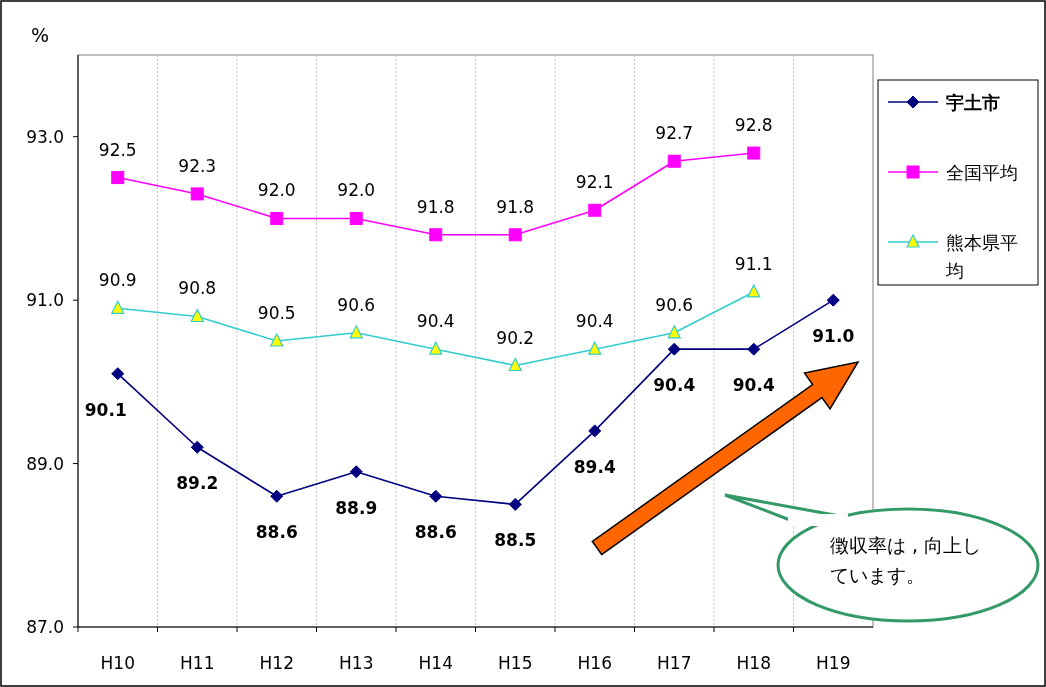  What do you see at coordinates (276, 313) in the screenshot?
I see `data-label: 90.5` at bounding box center [276, 313].